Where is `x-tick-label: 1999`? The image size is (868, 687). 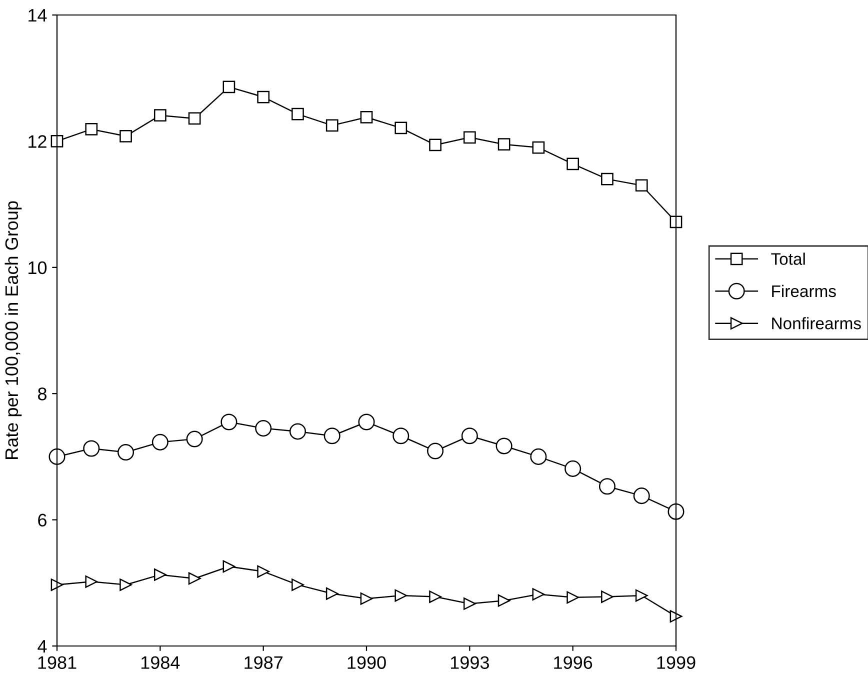 x-tick-label: 1999 is located at coordinates (676, 662).